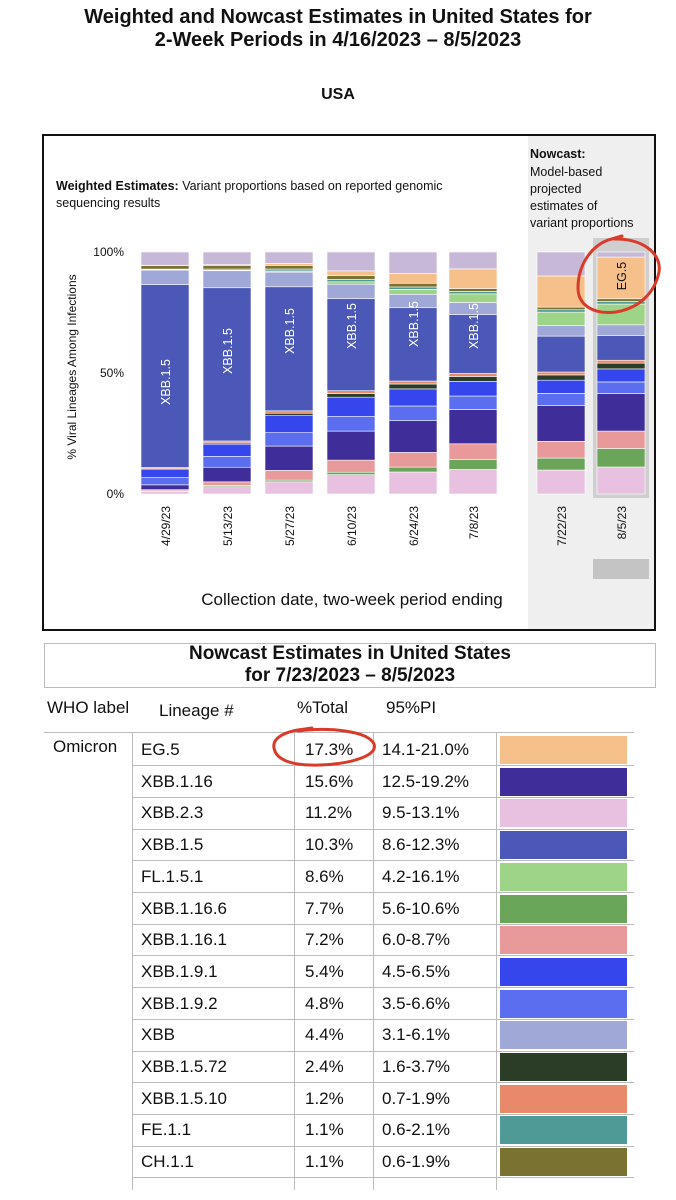 The image size is (676, 1200). What do you see at coordinates (352, 526) in the screenshot?
I see `x-tick-label: 6/10/23` at bounding box center [352, 526].